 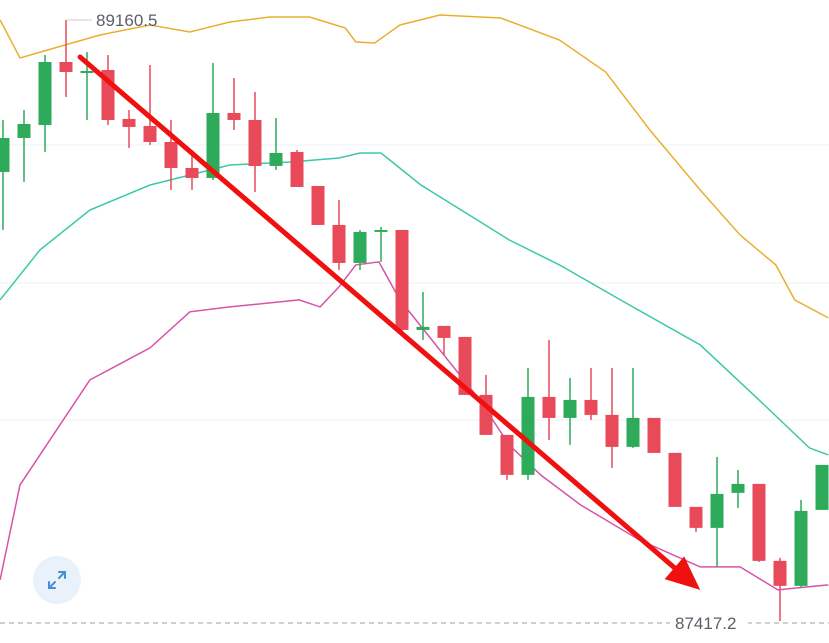 I want to click on expand-arrows-icon, so click(x=57, y=580).